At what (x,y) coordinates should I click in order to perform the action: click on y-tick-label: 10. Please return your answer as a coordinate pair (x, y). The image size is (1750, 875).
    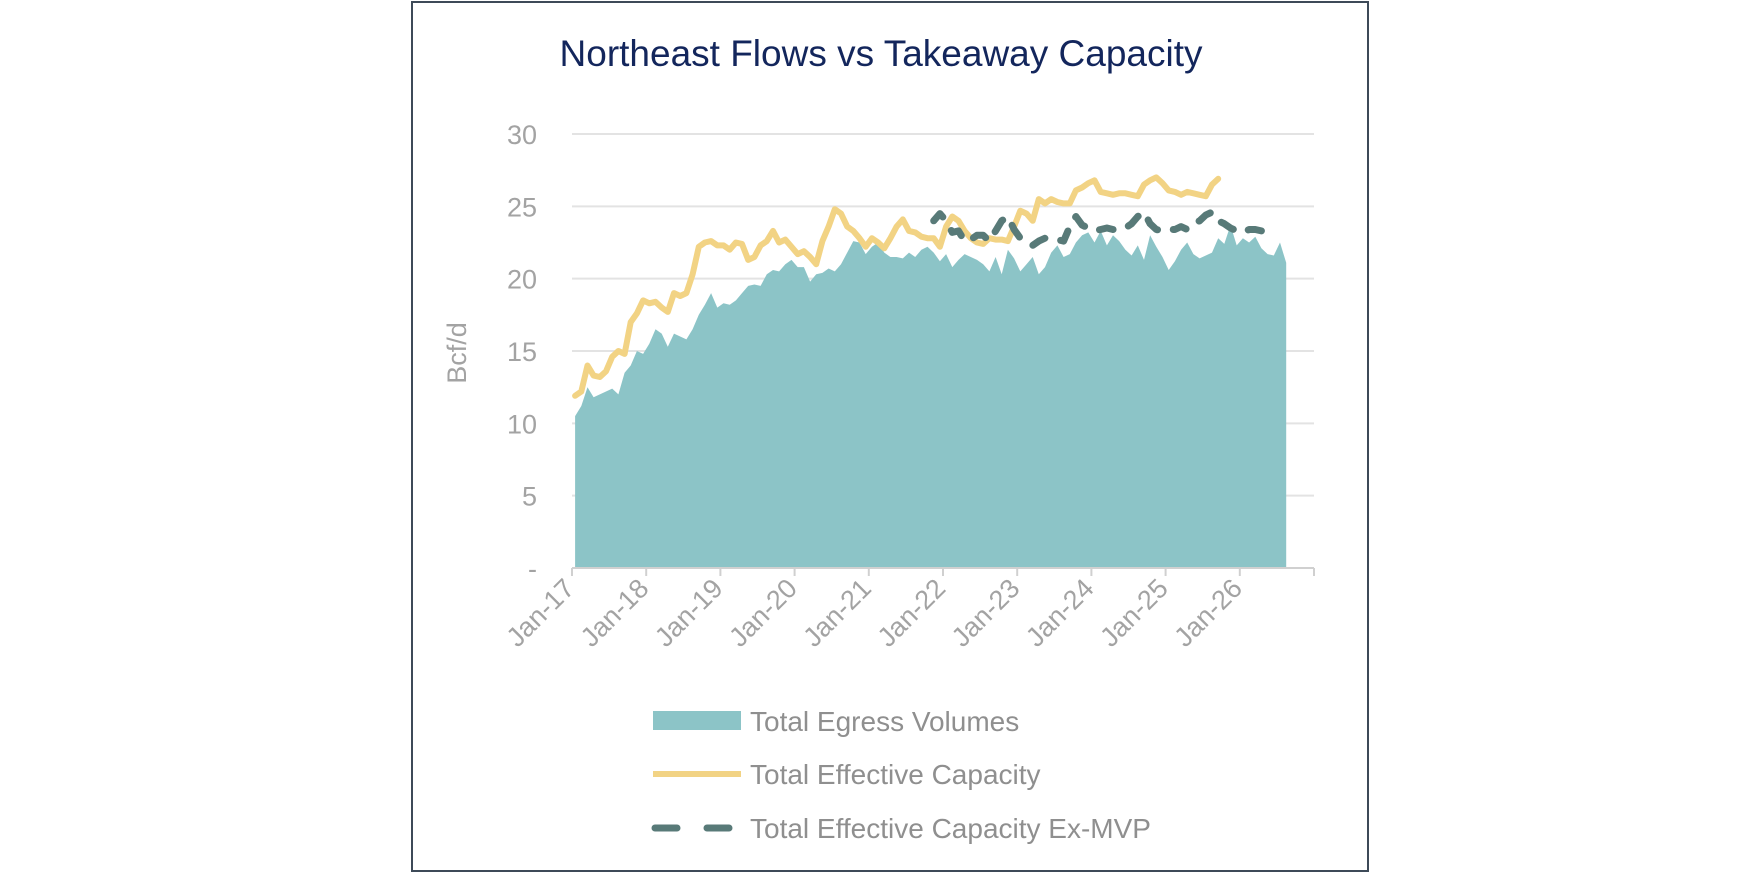
    Looking at the image, I should click on (522, 424).